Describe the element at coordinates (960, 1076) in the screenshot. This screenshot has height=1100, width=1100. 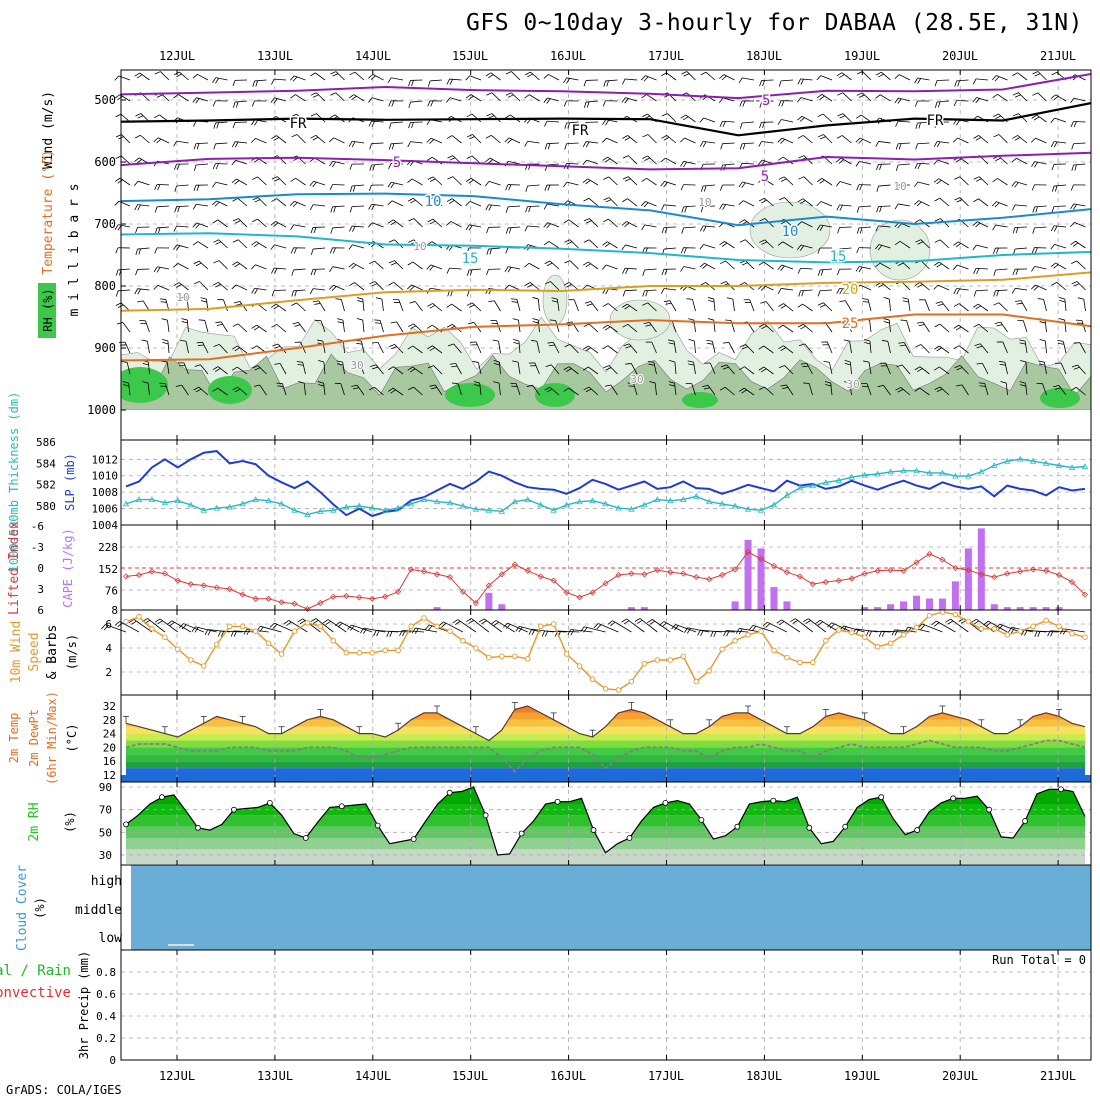
I see `date-label: 20JUL` at that location.